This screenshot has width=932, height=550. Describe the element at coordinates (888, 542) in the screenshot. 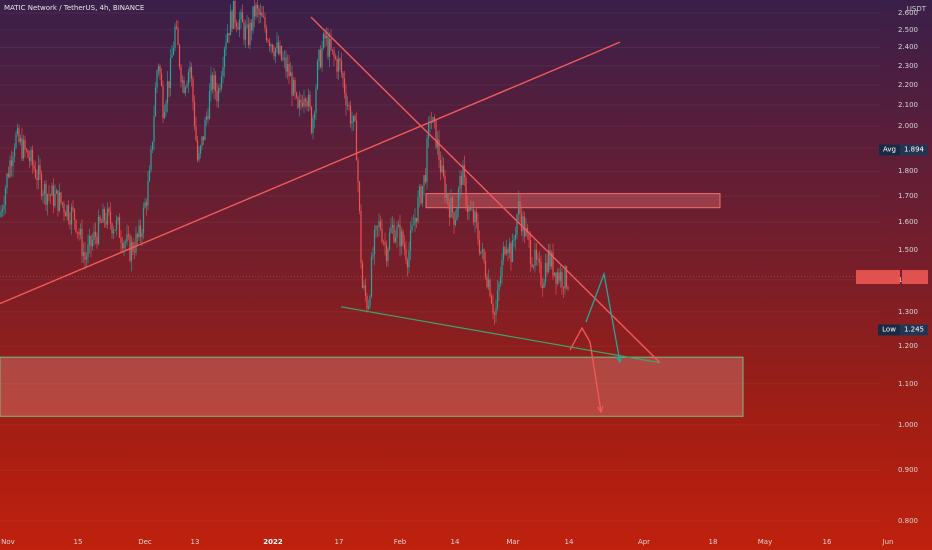

I see `x-tick-label: Jun` at that location.